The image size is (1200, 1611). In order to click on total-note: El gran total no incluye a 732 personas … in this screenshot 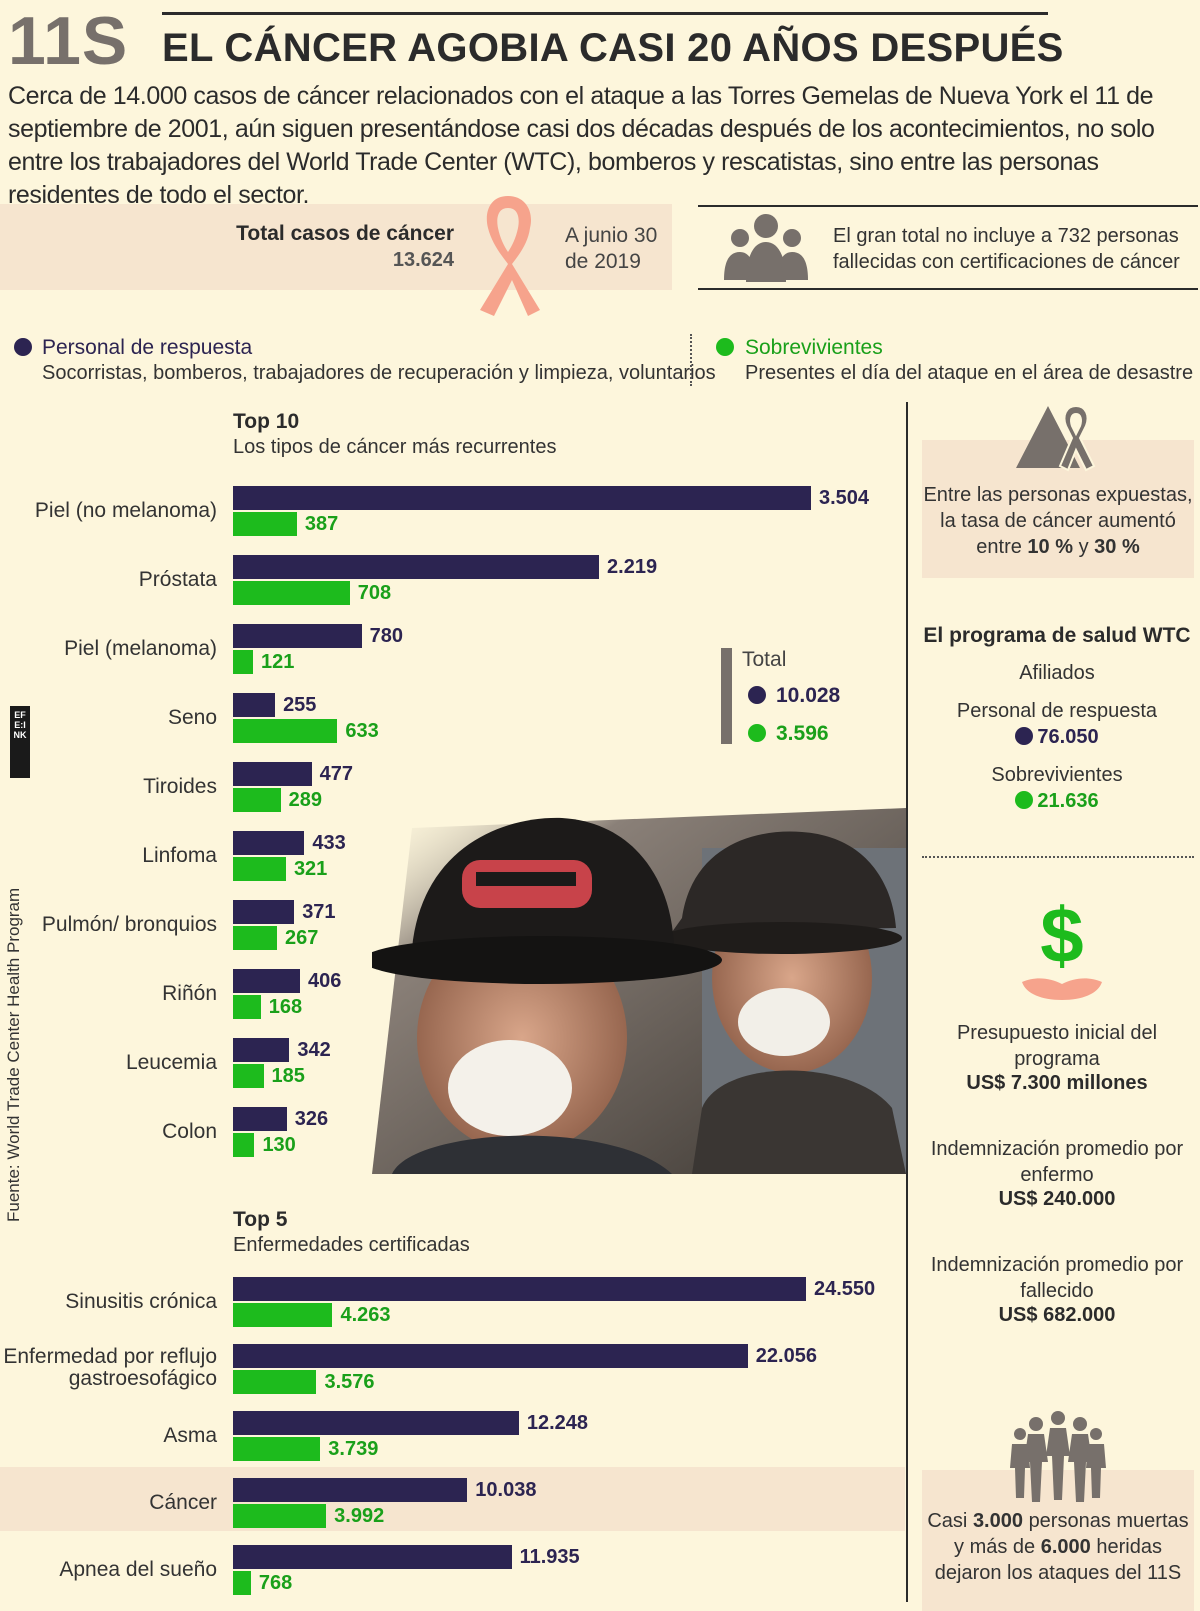, I will do `click(1006, 249)`.